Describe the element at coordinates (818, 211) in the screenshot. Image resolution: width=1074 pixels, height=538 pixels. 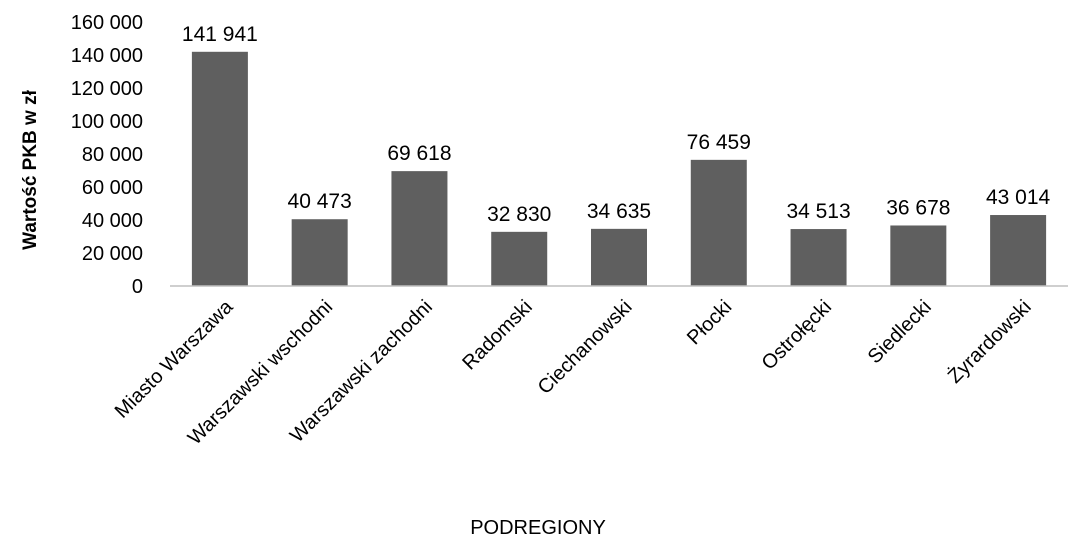
I see `data-label: 34 513` at that location.